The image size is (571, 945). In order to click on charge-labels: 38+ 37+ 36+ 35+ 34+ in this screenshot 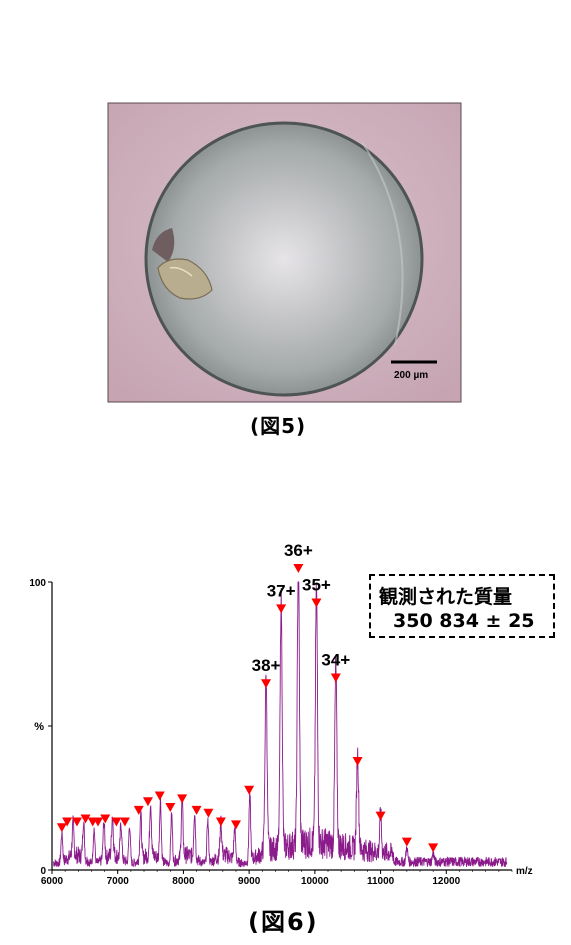, I will do `click(301, 608)`.